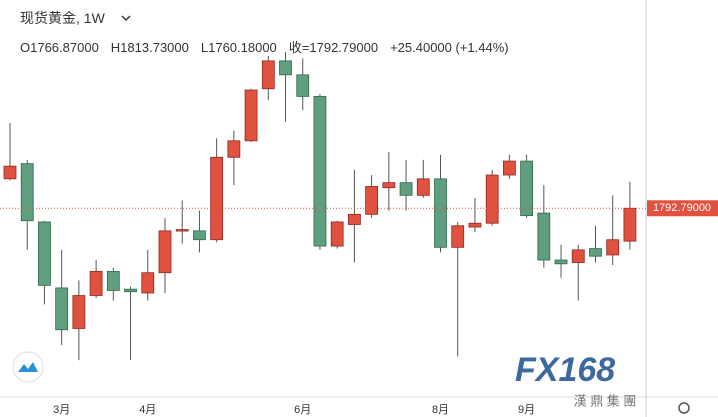 The height and width of the screenshot is (417, 718). What do you see at coordinates (684, 408) in the screenshot?
I see `settings-icon` at bounding box center [684, 408].